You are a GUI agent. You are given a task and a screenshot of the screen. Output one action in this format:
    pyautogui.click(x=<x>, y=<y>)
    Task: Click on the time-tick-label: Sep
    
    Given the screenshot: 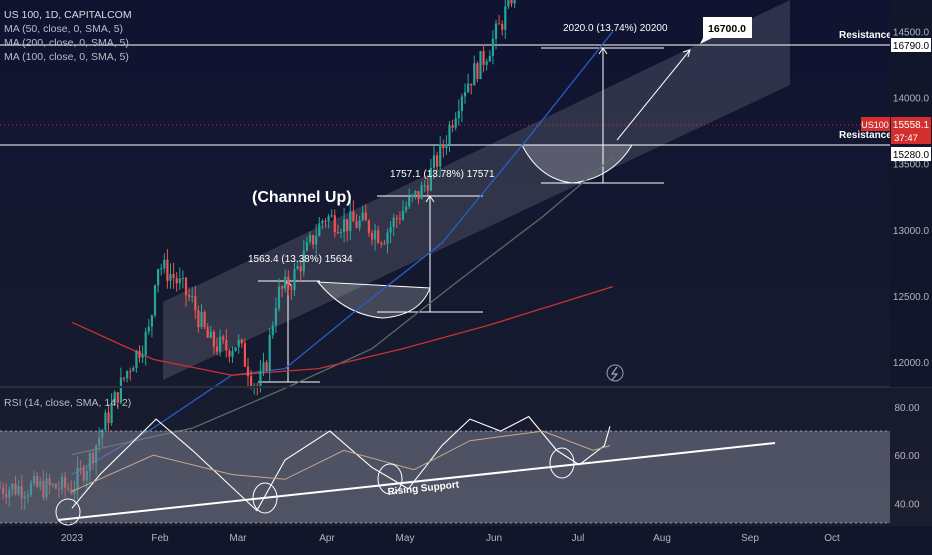 What is the action you would take?
    pyautogui.click(x=750, y=538)
    